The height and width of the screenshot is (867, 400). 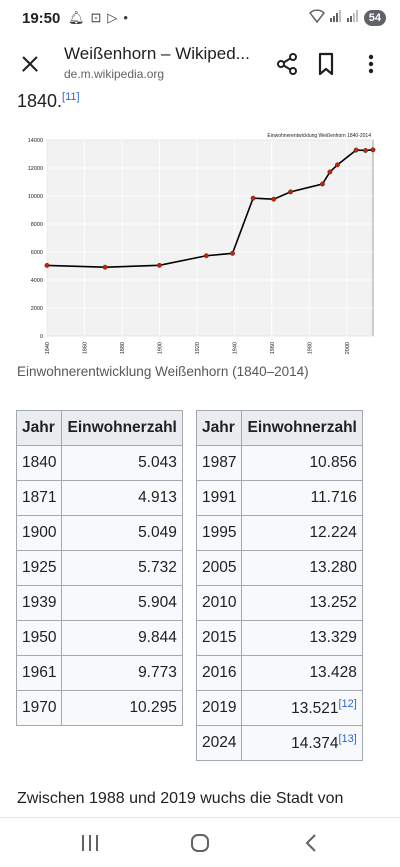 I want to click on year-cell: 1961, so click(x=39, y=673).